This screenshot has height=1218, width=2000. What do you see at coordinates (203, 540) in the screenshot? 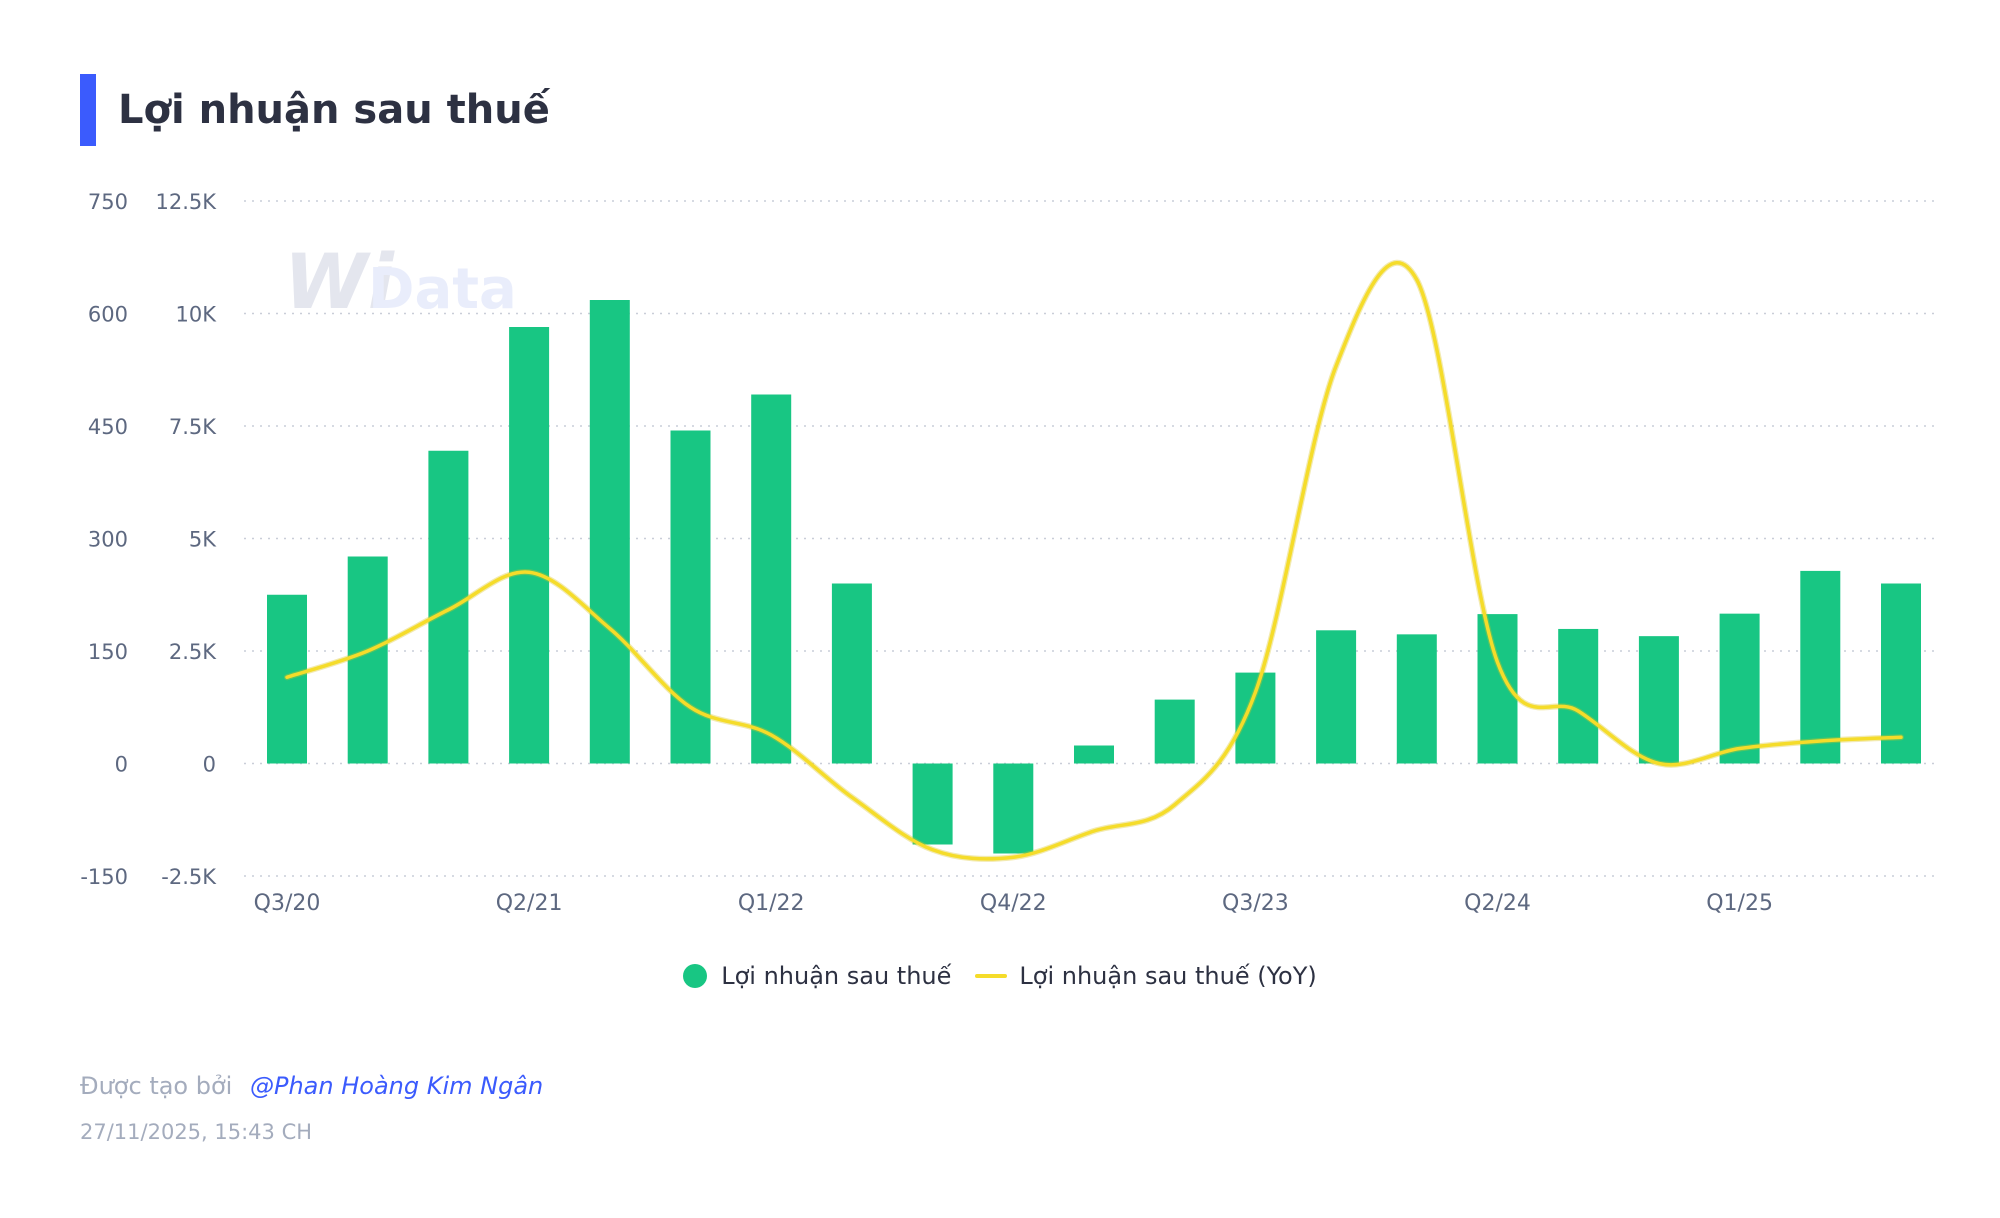
I see `y-left-tick-label: 5K` at bounding box center [203, 540].